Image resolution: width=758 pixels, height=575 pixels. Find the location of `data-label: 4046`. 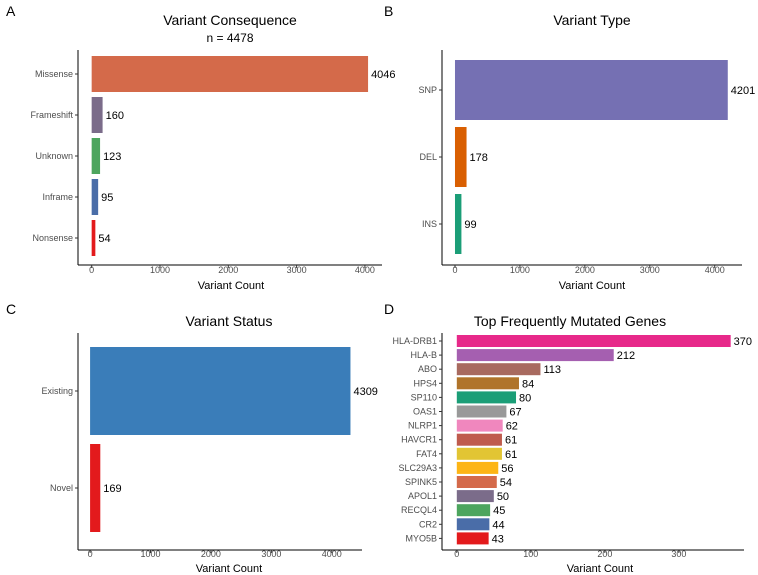

data-label: 4046 is located at coordinates (383, 75).